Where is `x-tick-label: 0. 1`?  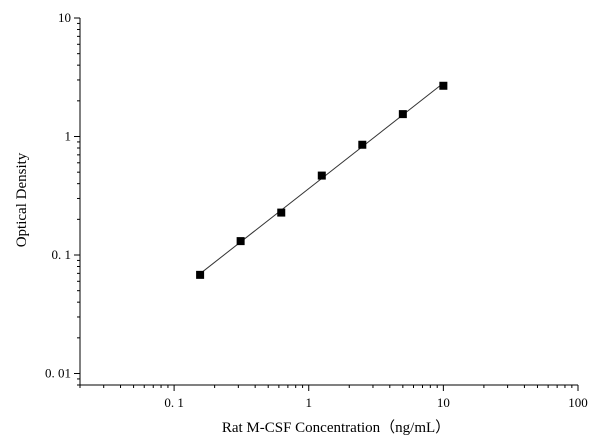 x-tick-label: 0. 1 is located at coordinates (174, 402).